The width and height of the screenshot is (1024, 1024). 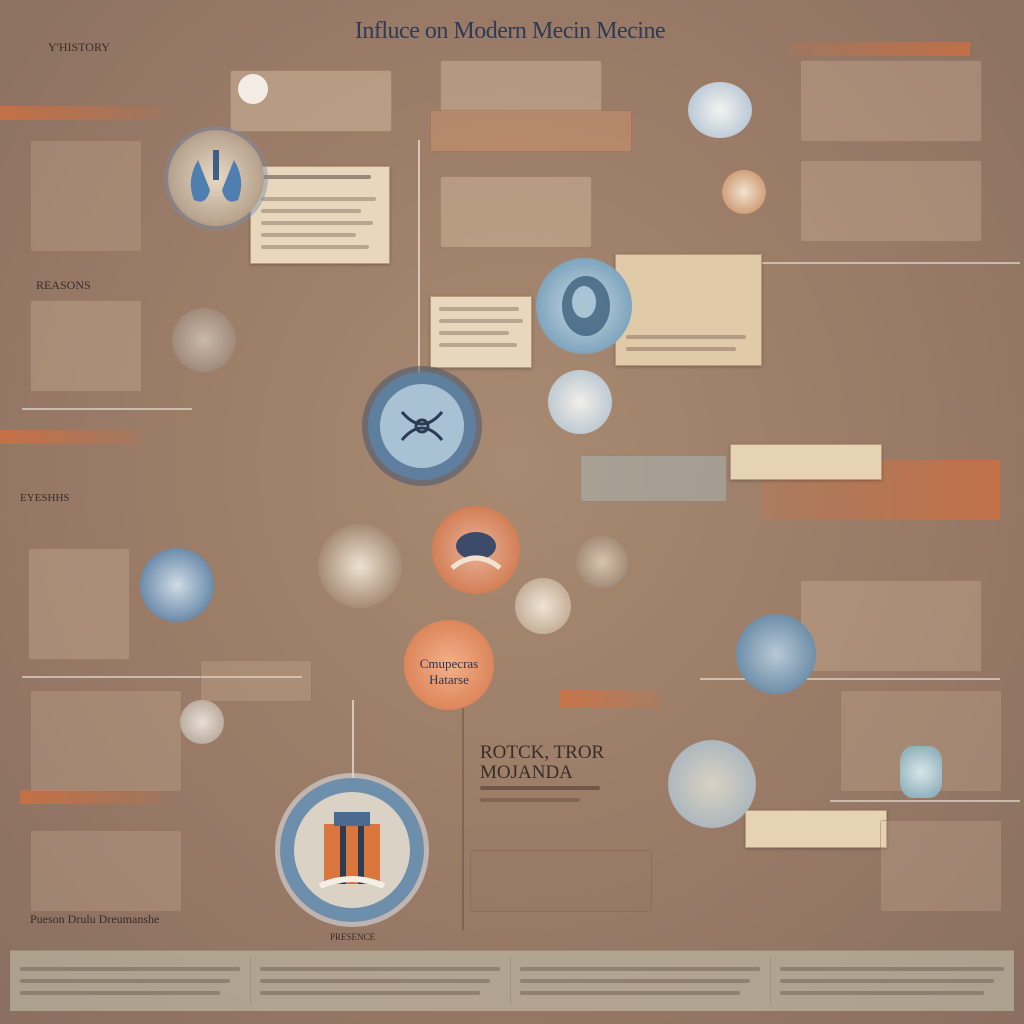 I want to click on section-label-eyes: EYESHHS, so click(x=45, y=498).